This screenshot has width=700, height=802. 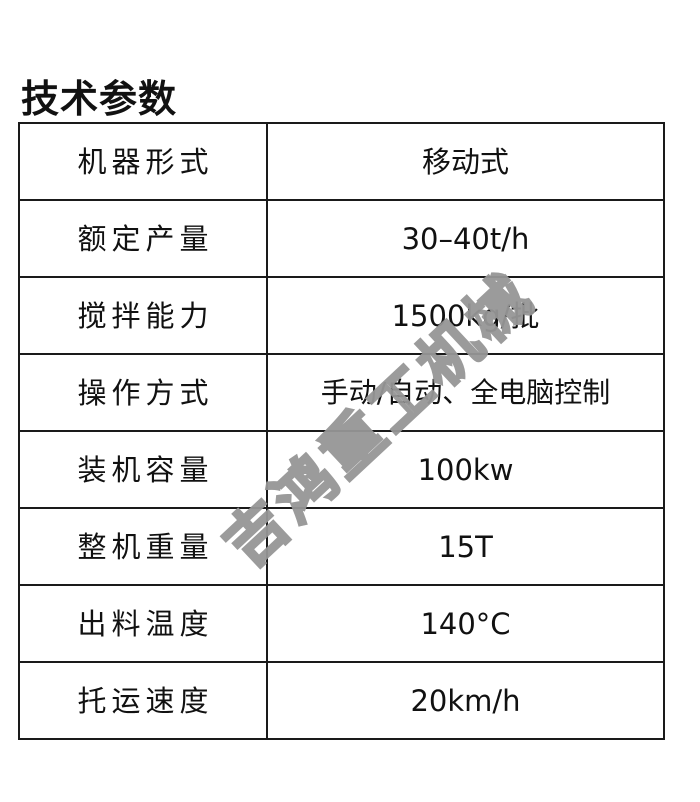 I want to click on table-row: 搅拌能力 1500kg/批, so click(x=341, y=315).